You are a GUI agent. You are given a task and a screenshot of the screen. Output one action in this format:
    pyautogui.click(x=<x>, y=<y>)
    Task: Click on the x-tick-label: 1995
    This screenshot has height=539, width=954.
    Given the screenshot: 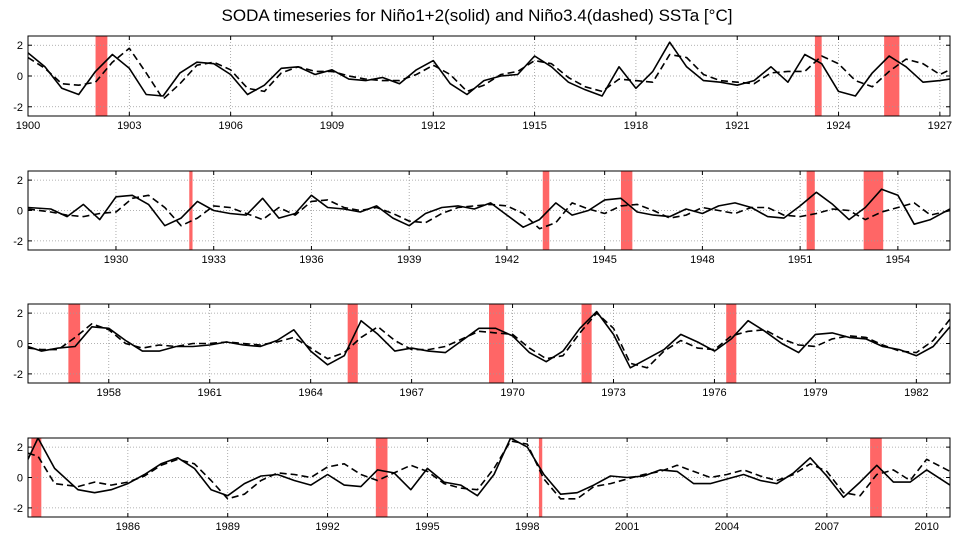 What is the action you would take?
    pyautogui.click(x=427, y=527)
    